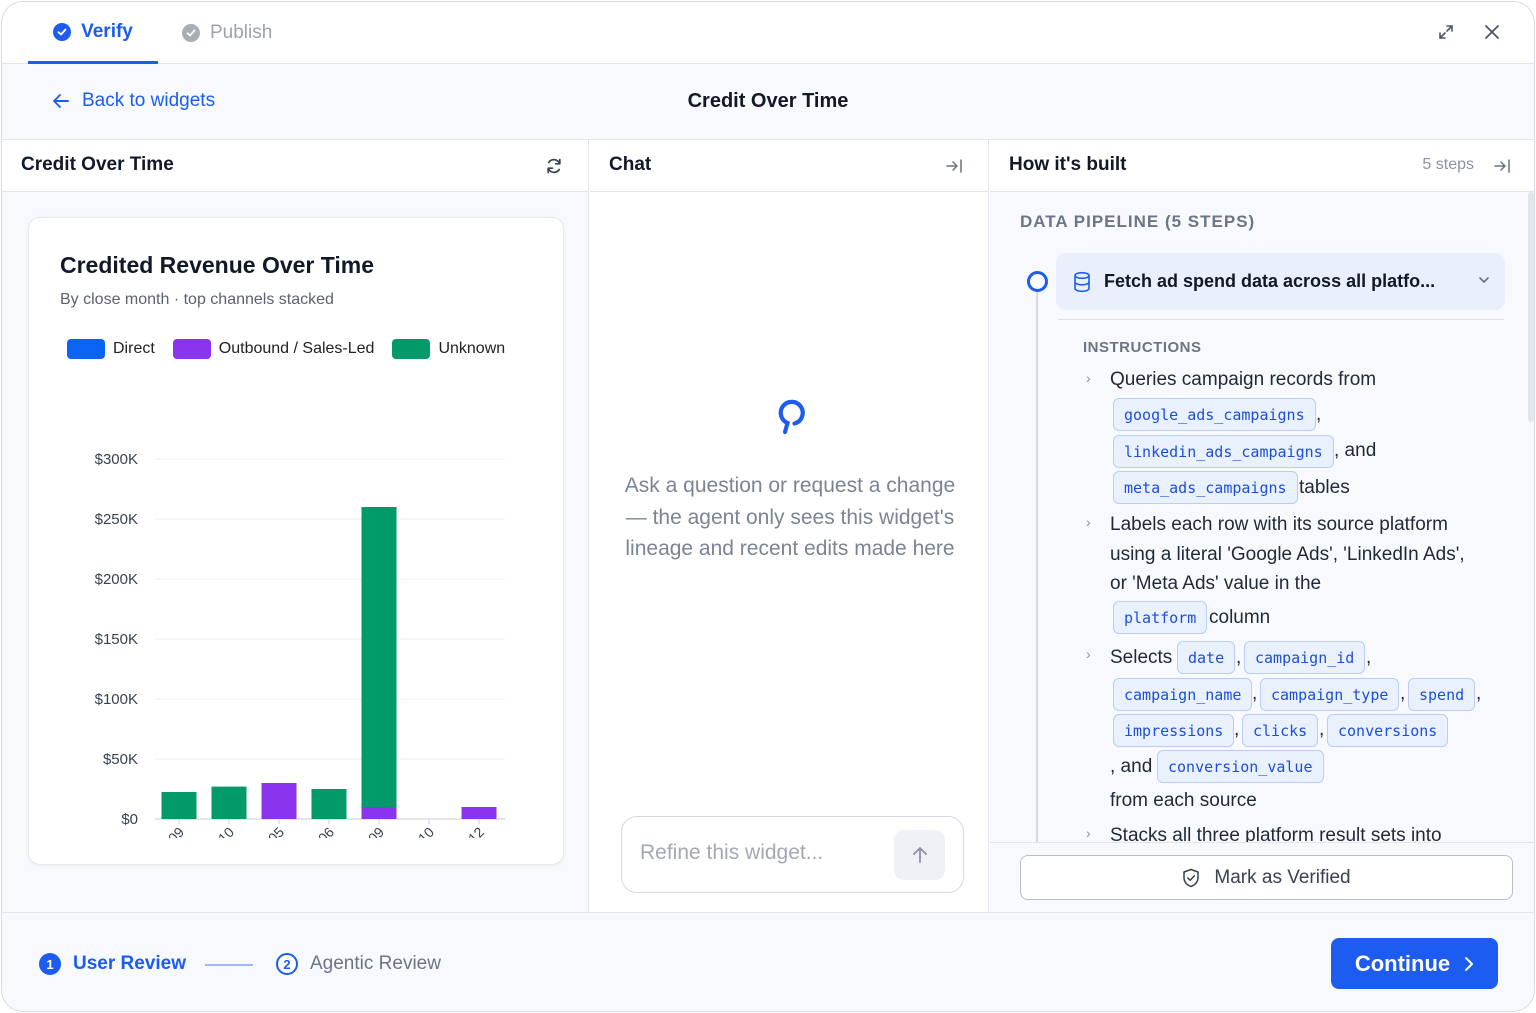 This screenshot has height=1013, width=1536. I want to click on steps-count: 5 steps, so click(1448, 164).